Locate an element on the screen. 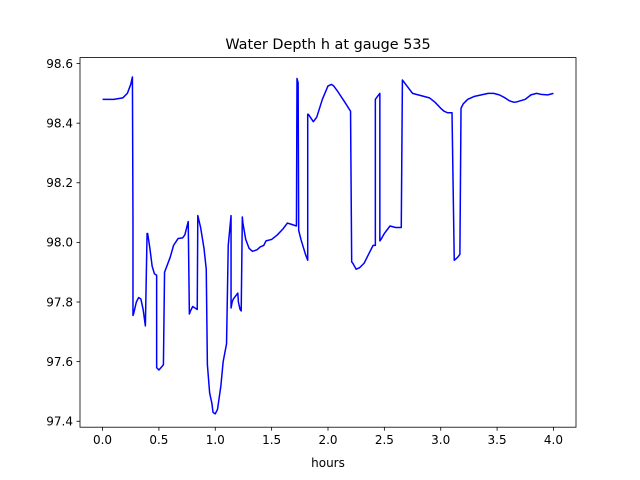 This screenshot has width=640, height=480. y-tick-label: 98.0 is located at coordinates (59, 243).